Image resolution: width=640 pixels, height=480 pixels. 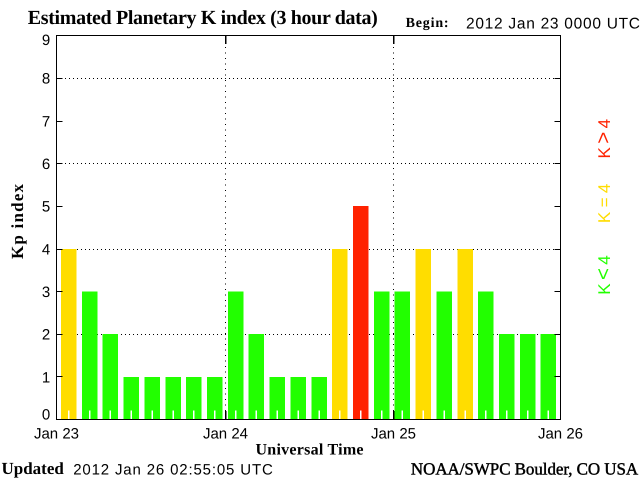 What do you see at coordinates (560, 434) in the screenshot?
I see `svg-text: Jan 26` at bounding box center [560, 434].